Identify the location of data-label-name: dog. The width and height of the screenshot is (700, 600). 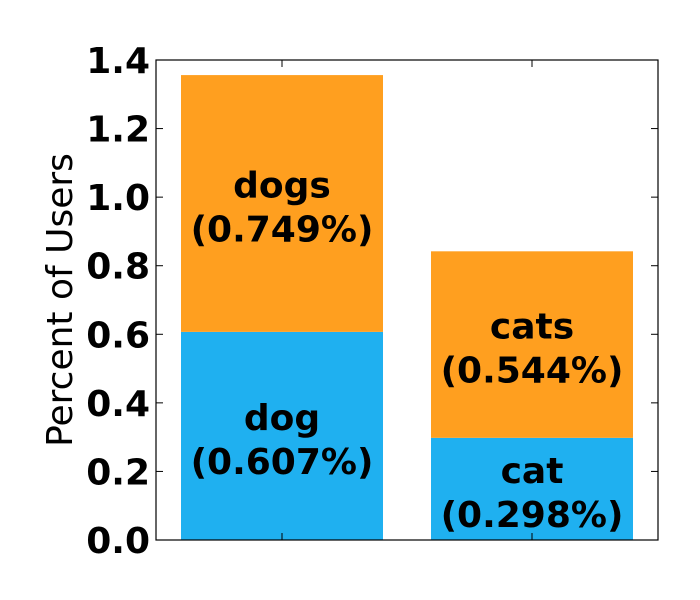
(282, 418).